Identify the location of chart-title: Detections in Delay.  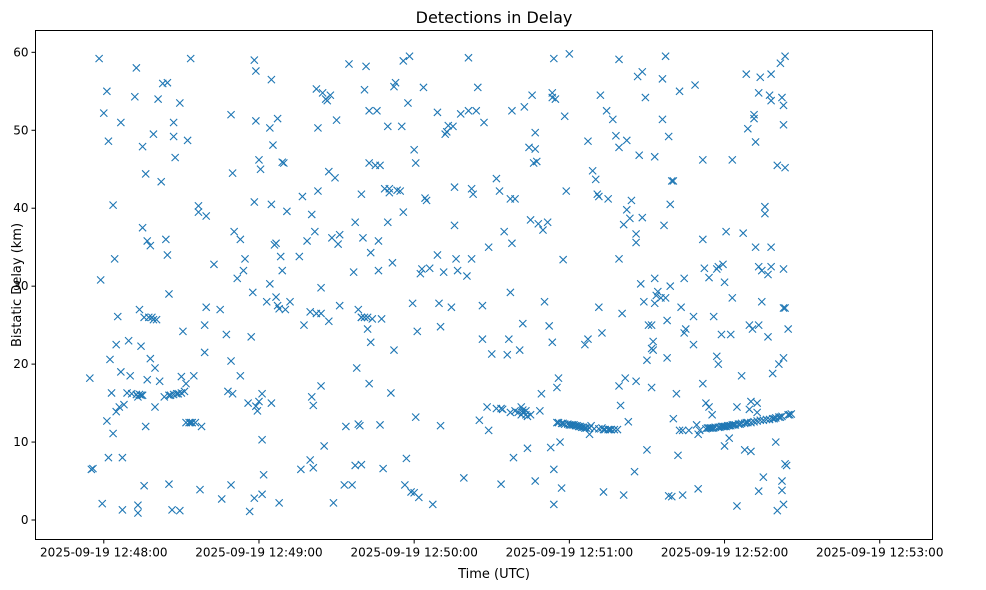
(494, 17).